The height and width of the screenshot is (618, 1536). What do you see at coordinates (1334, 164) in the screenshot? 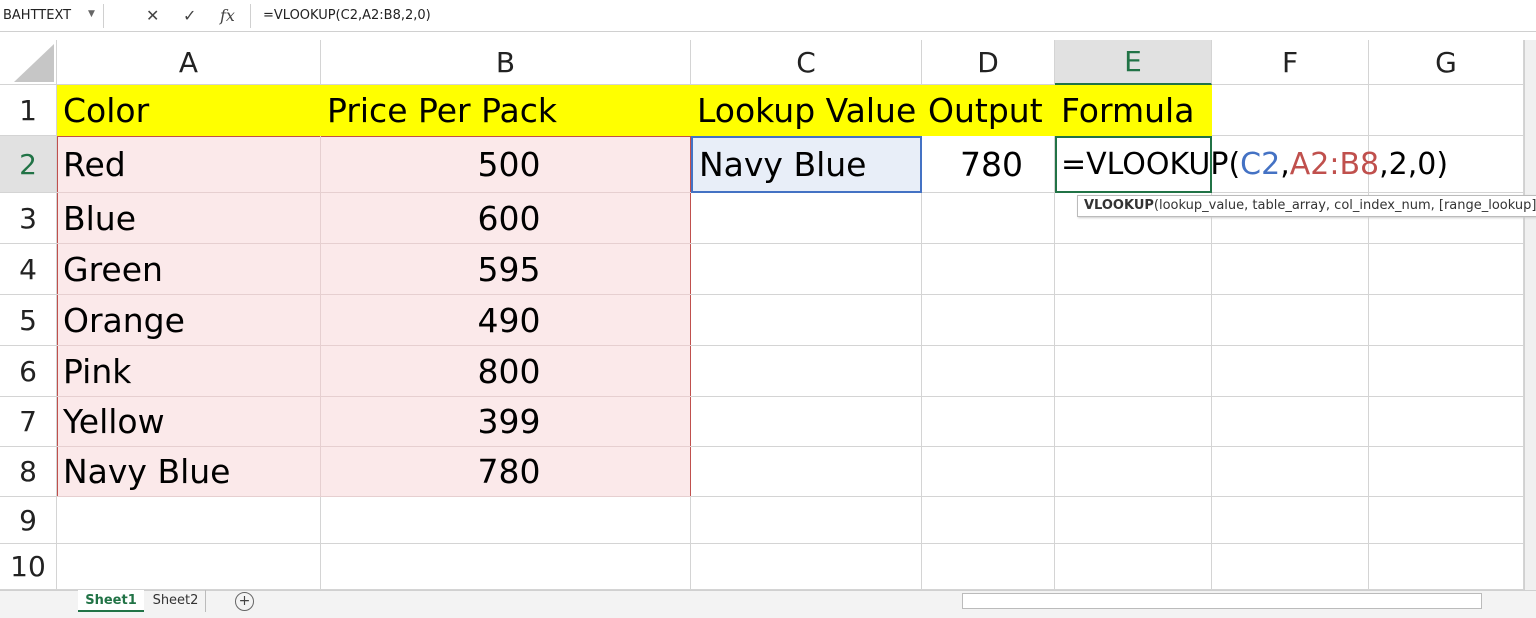
I see `formula-part: A2:B8` at bounding box center [1334, 164].